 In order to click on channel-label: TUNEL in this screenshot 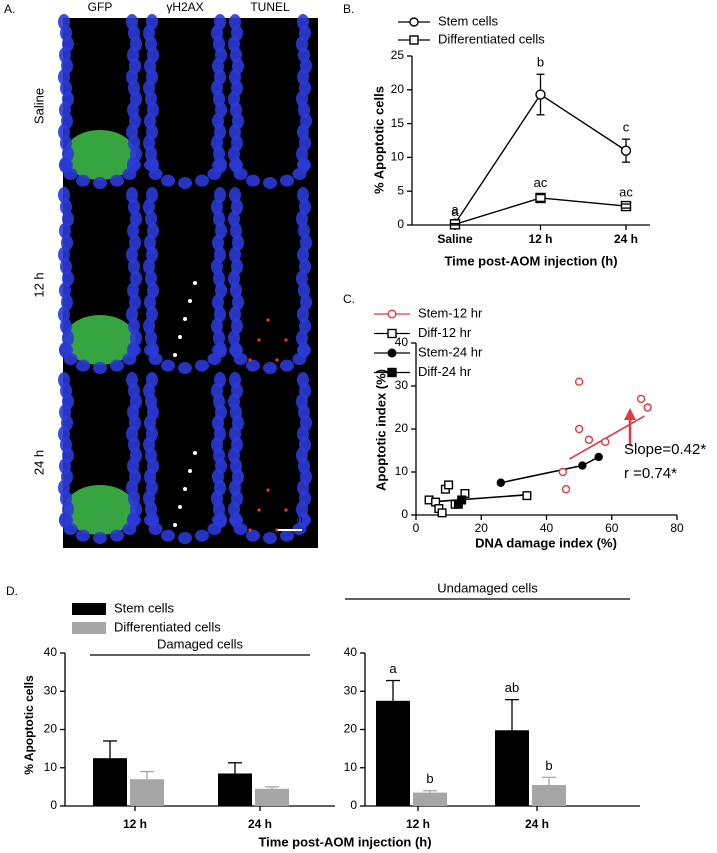, I will do `click(270, 7)`.